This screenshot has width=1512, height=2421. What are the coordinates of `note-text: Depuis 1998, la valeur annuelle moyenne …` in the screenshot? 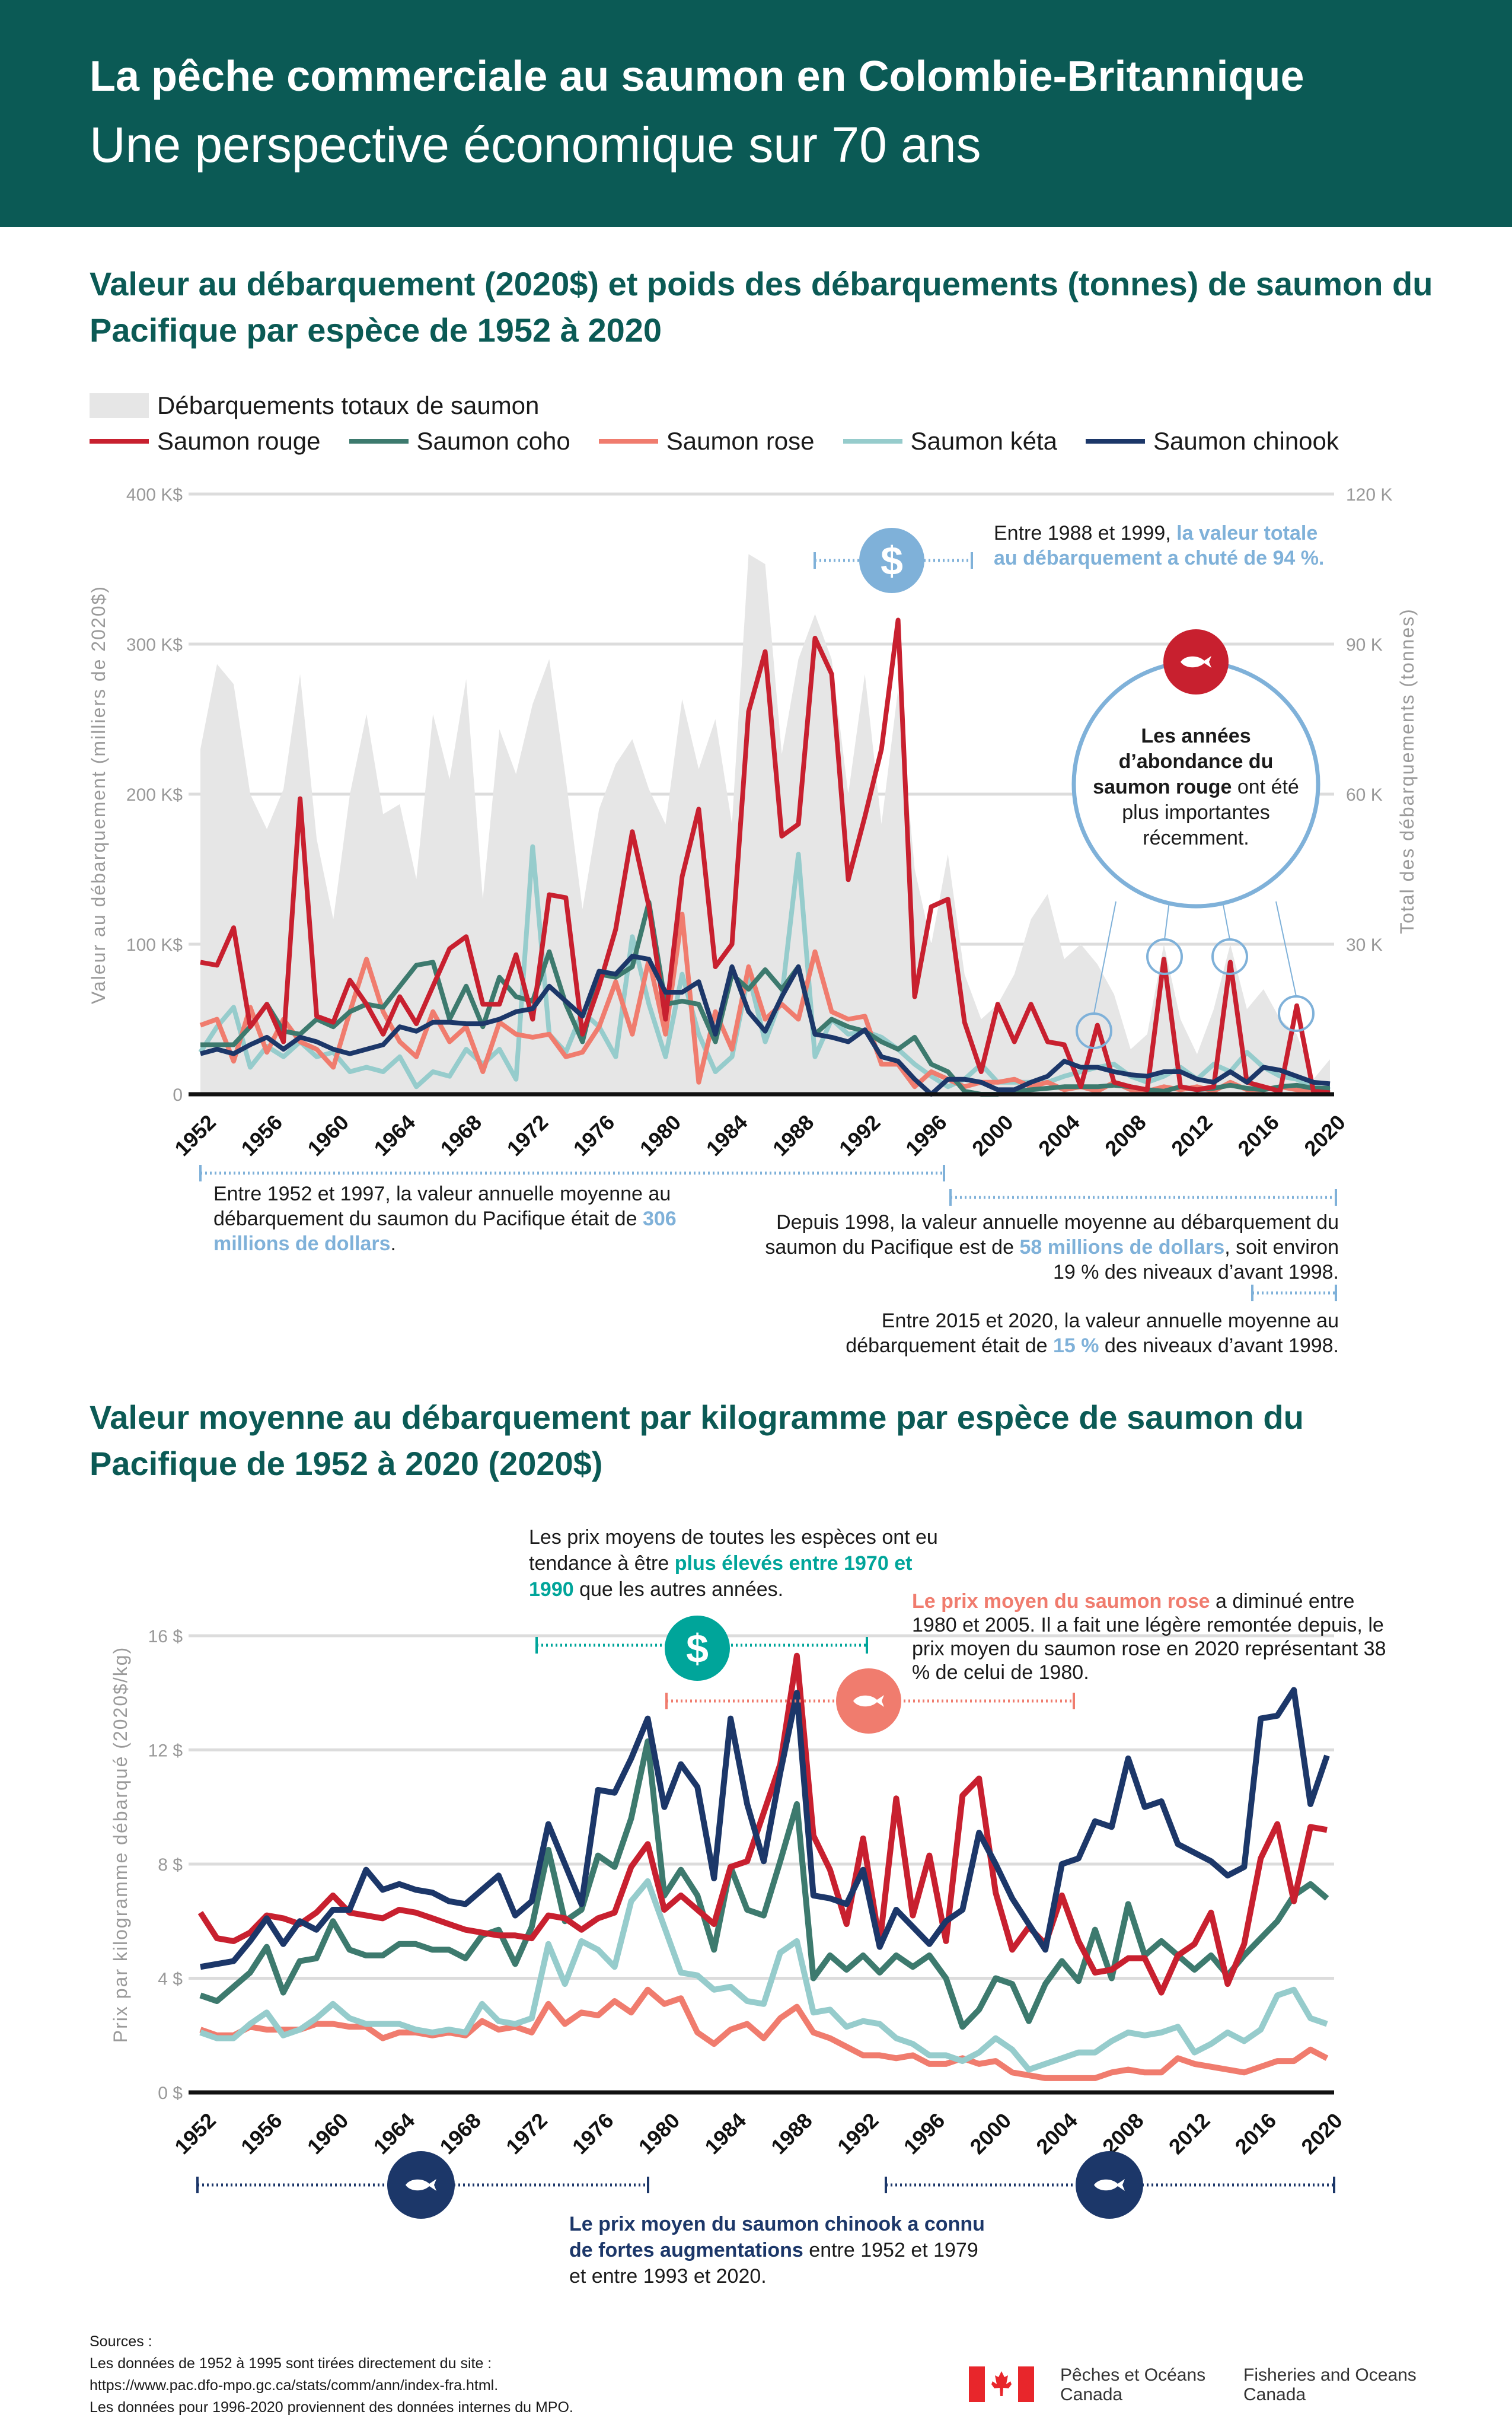 It's located at (1052, 1235).